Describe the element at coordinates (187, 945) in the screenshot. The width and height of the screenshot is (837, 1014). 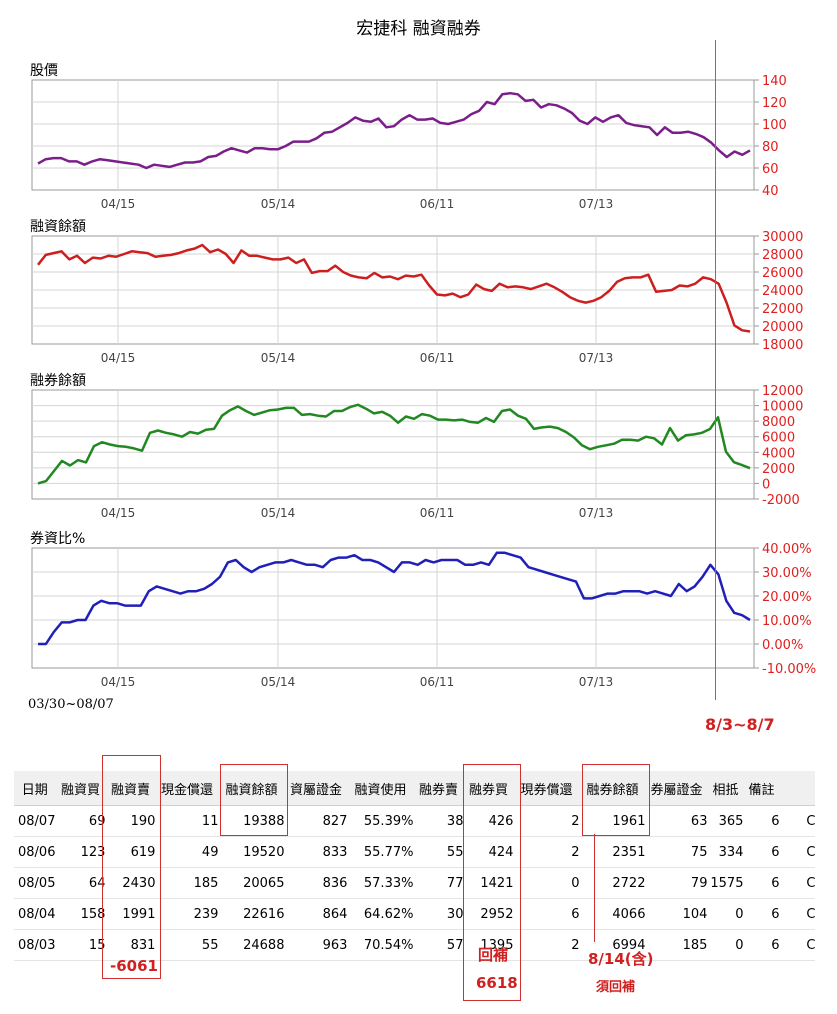
I see `table-cell: 55` at that location.